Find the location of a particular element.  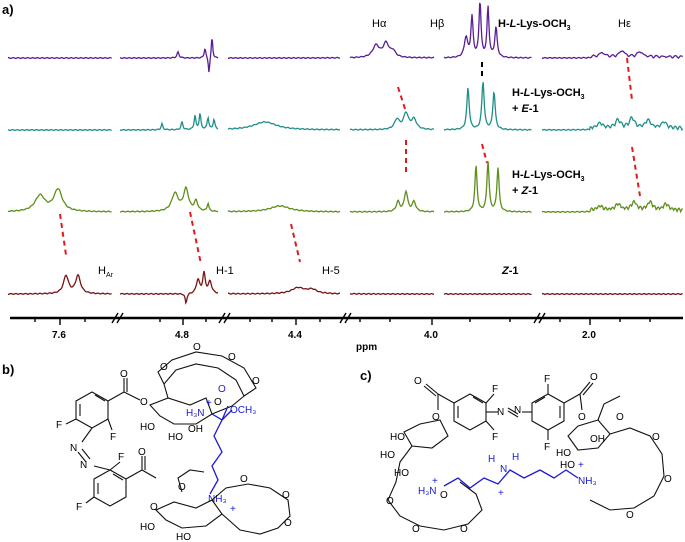

h5-label: H-5 is located at coordinates (331, 271).